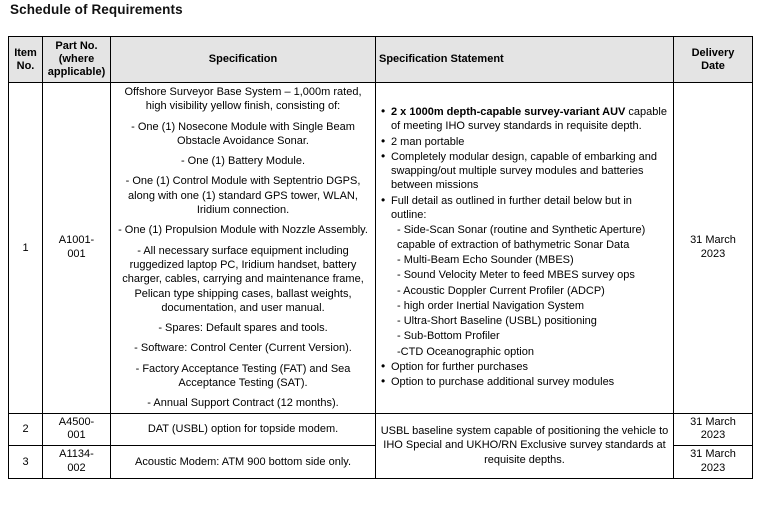 The width and height of the screenshot is (760, 506). What do you see at coordinates (243, 429) in the screenshot?
I see `cell-specification-2: DAT (USBL) option for topside modem.` at bounding box center [243, 429].